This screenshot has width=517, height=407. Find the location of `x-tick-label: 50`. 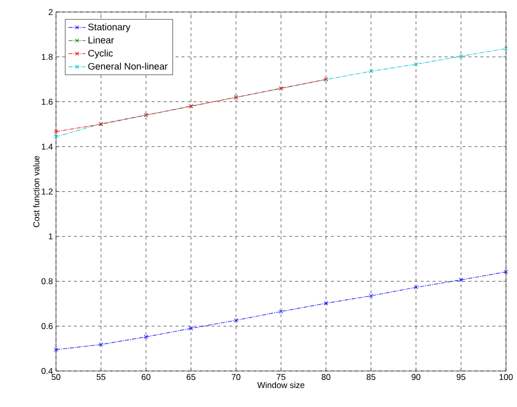

x-tick-label: 50 is located at coordinates (56, 377).